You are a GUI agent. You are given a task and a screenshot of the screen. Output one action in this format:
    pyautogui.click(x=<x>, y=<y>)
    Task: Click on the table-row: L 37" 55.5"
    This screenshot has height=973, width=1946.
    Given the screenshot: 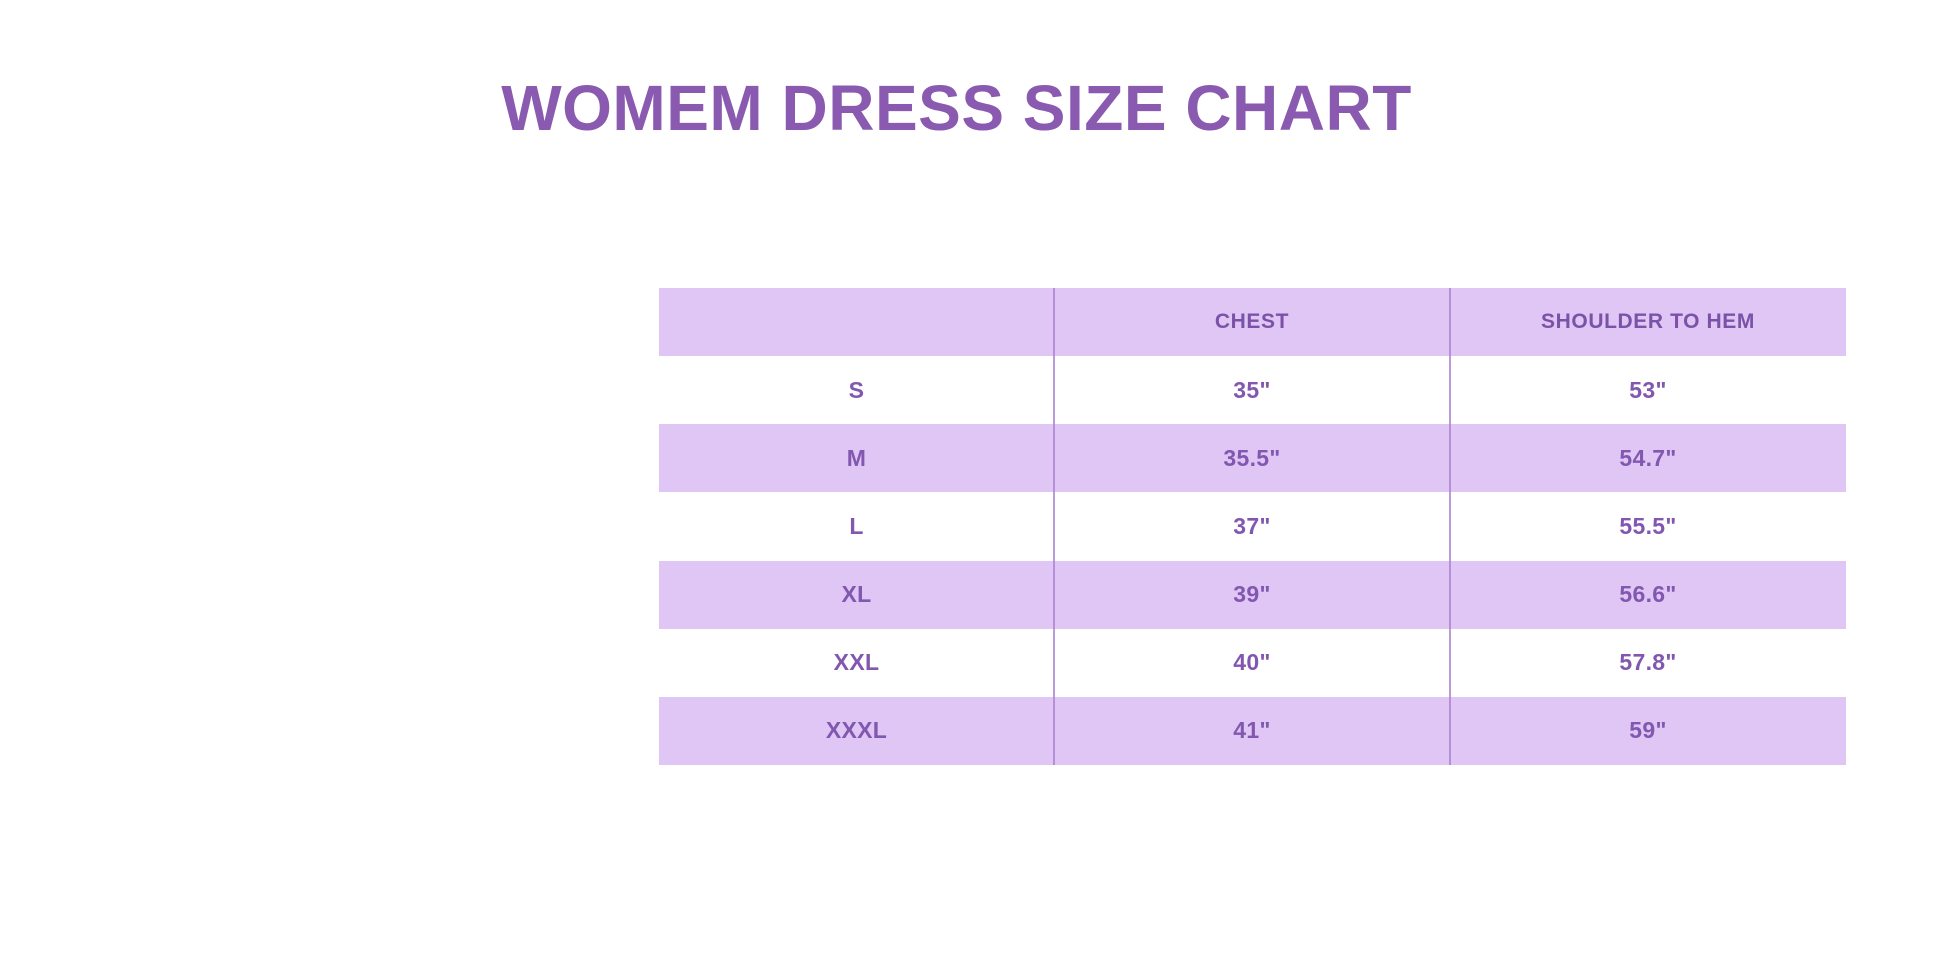 What is the action you would take?
    pyautogui.click(x=1252, y=526)
    